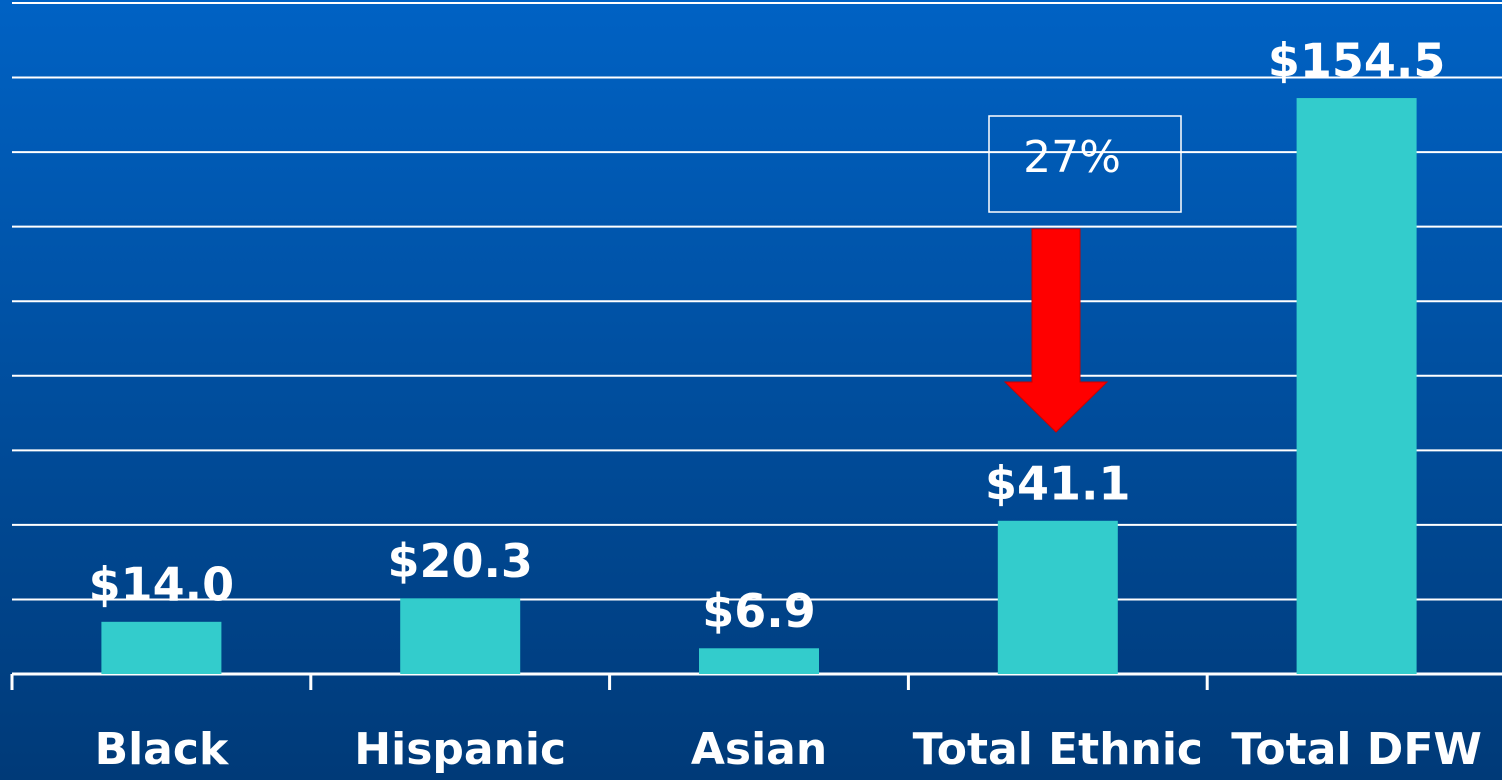 This screenshot has width=1502, height=780. I want to click on x-tick-label: Total Ethnic, so click(1058, 749).